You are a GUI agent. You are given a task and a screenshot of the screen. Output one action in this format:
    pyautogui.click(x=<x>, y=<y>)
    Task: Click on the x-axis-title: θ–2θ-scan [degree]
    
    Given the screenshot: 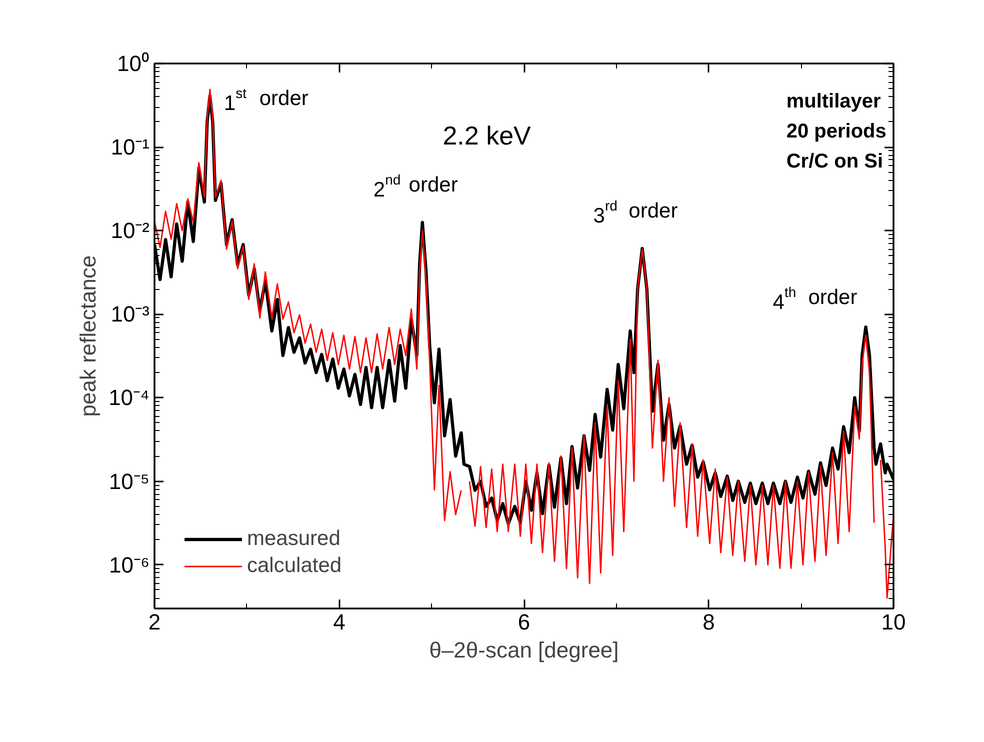 What is the action you would take?
    pyautogui.click(x=524, y=650)
    